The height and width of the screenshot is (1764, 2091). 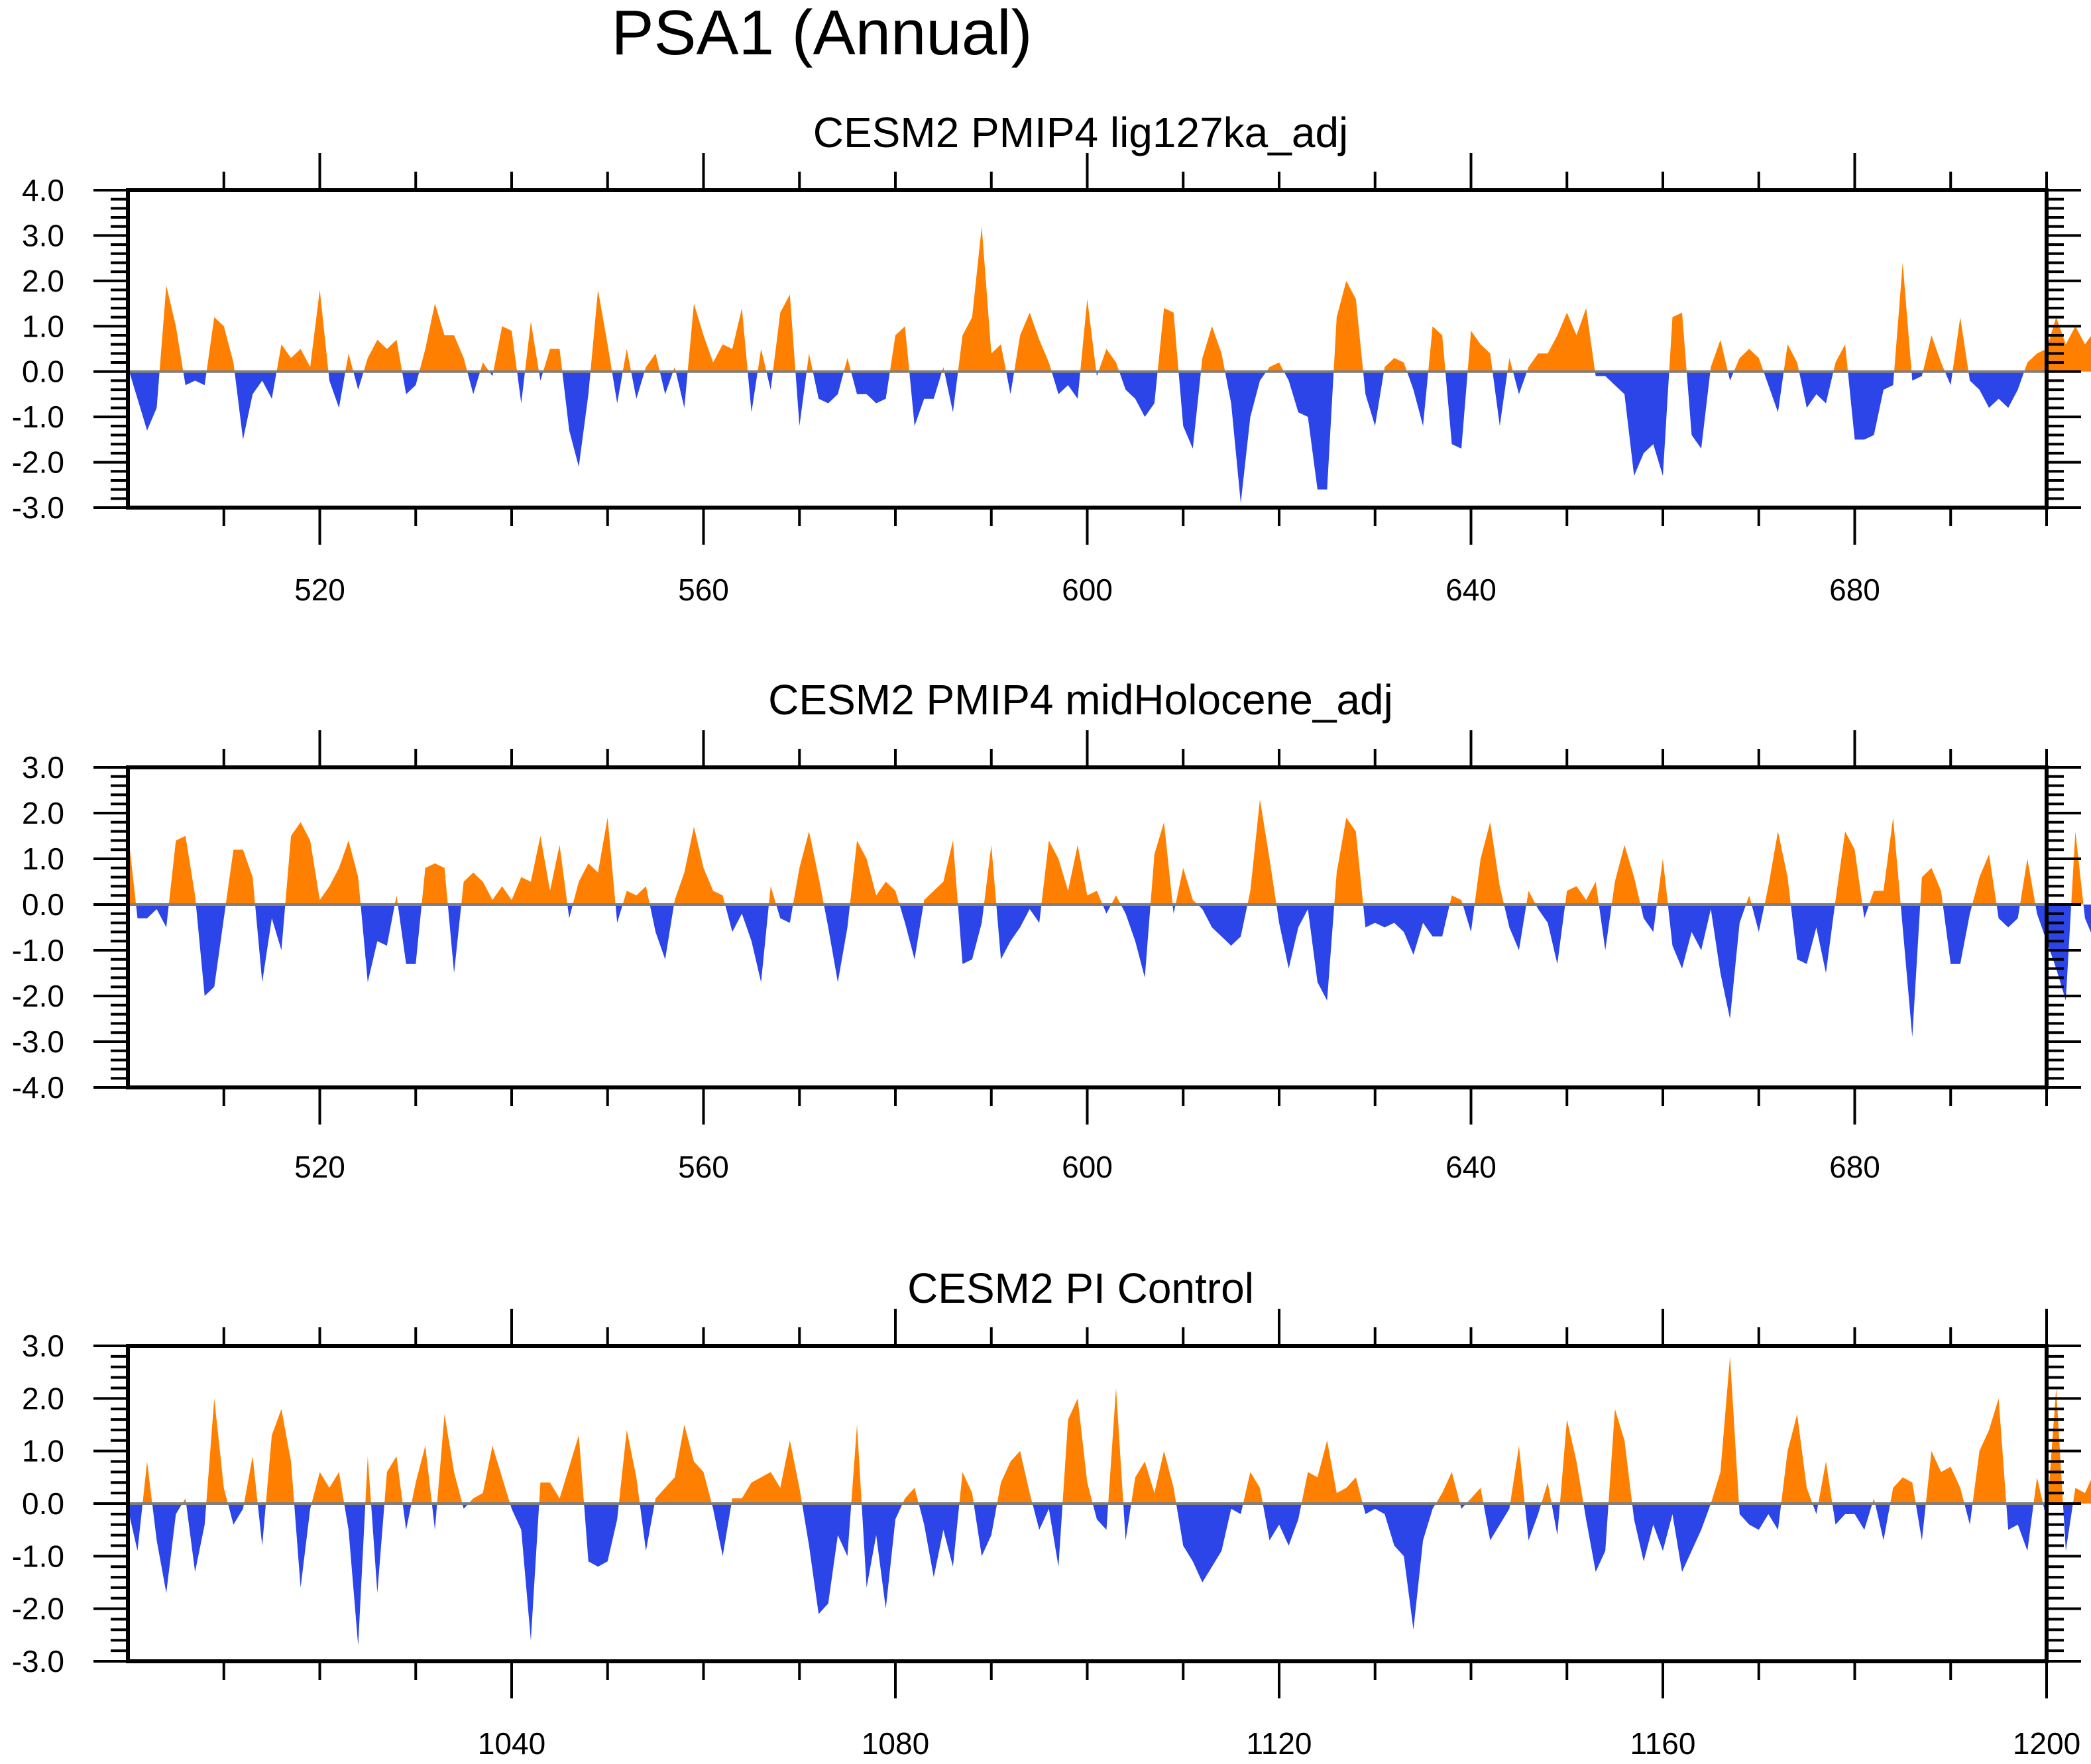 What do you see at coordinates (43, 190) in the screenshot?
I see `y-tick-label: 4.0` at bounding box center [43, 190].